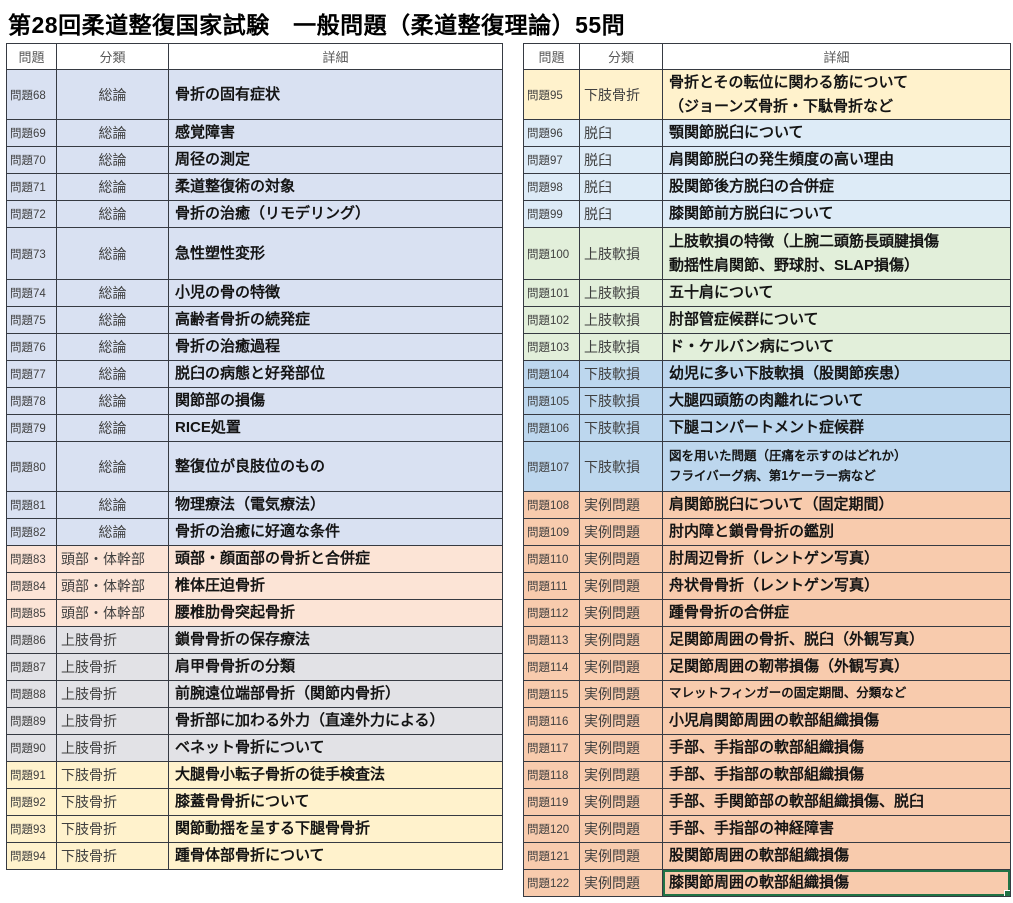 The height and width of the screenshot is (903, 1013). What do you see at coordinates (31, 347) in the screenshot?
I see `question-number-cell: 問題76` at bounding box center [31, 347].